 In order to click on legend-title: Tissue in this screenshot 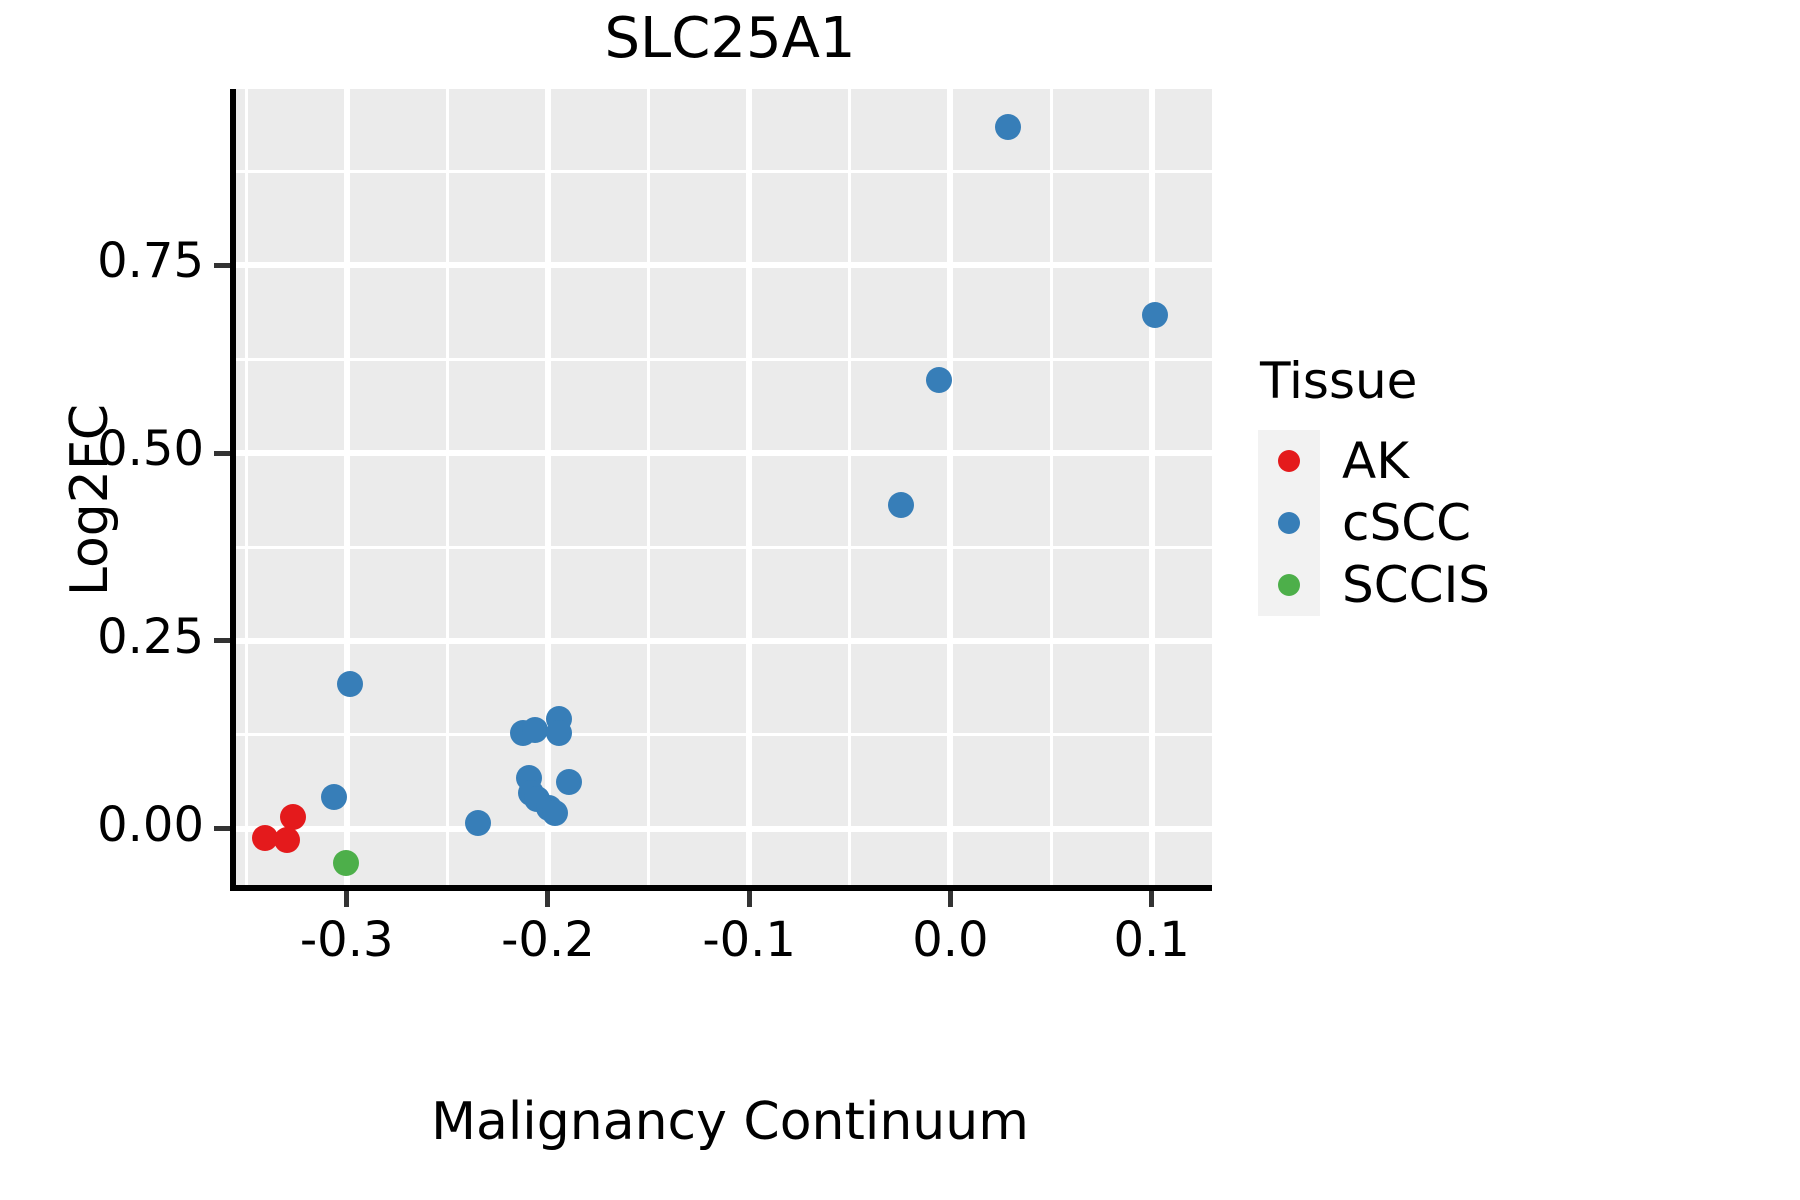, I will do `click(1339, 381)`.